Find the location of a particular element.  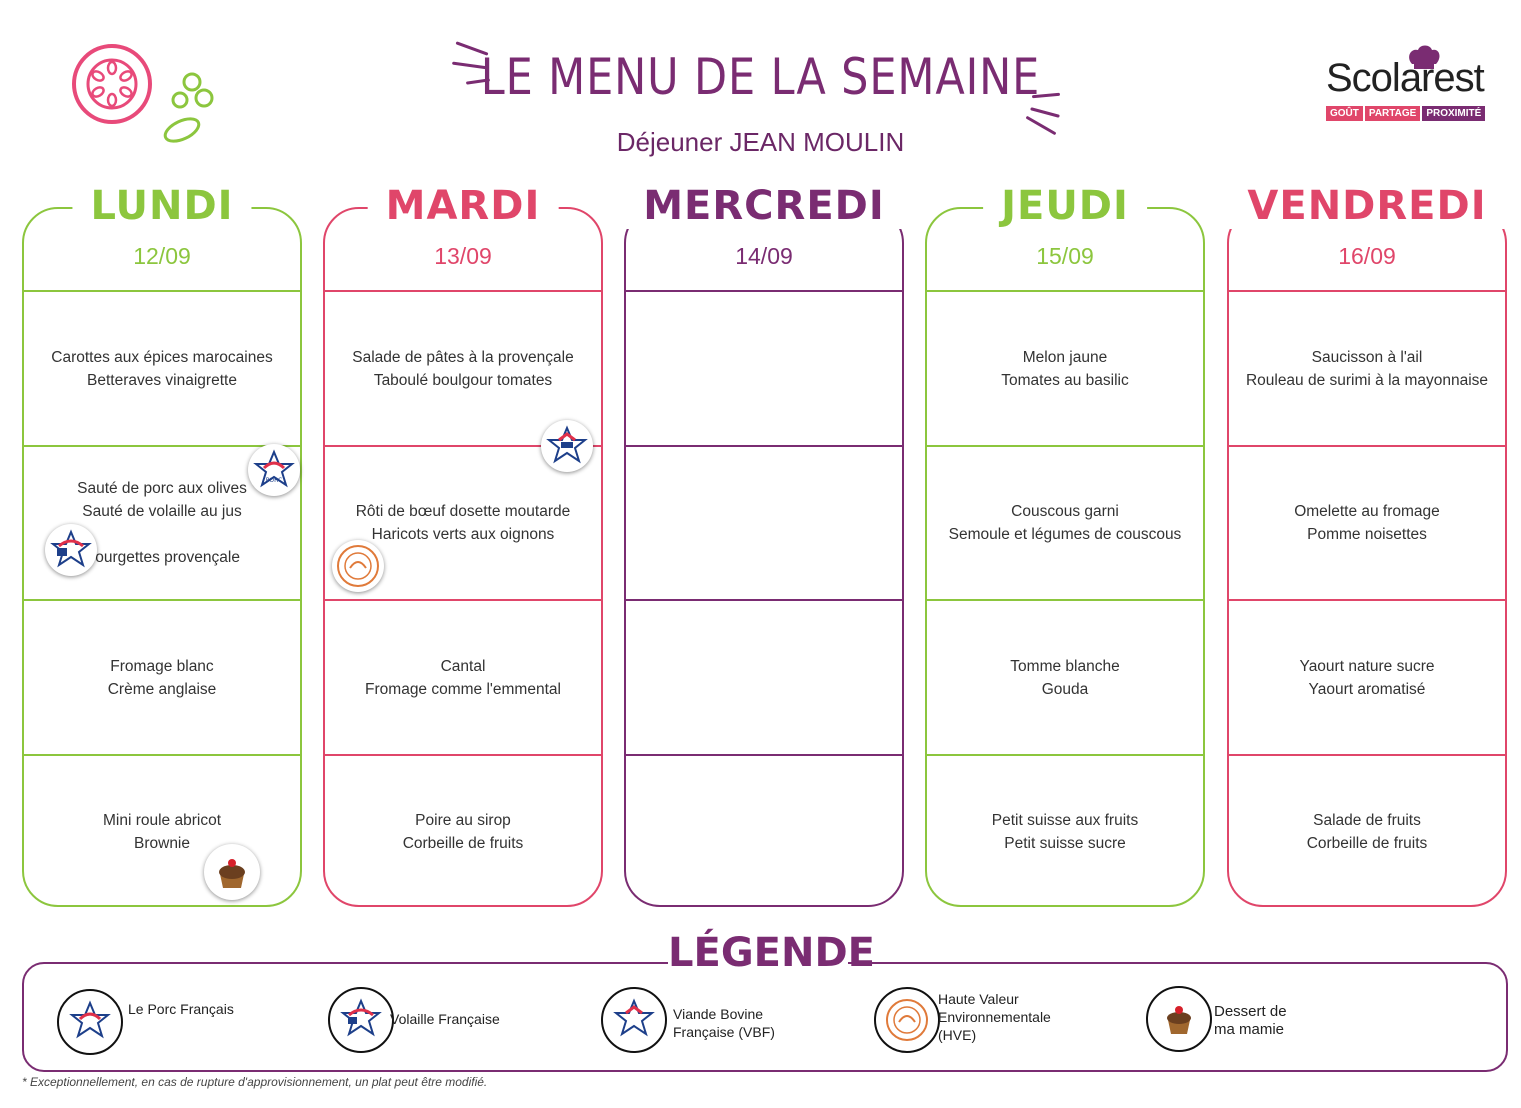

brand-tagline: GOÛT PARTAGE PROXIMITÉ is located at coordinates (1406, 113).